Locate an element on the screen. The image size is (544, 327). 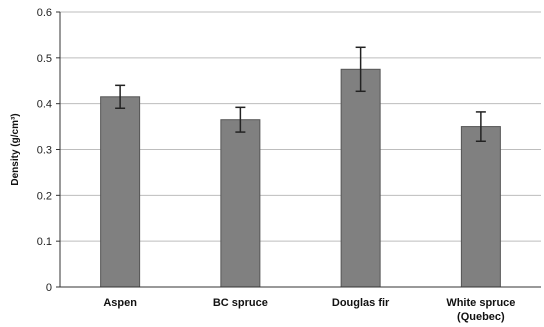
x-category-label: Aspen is located at coordinates (120, 303).